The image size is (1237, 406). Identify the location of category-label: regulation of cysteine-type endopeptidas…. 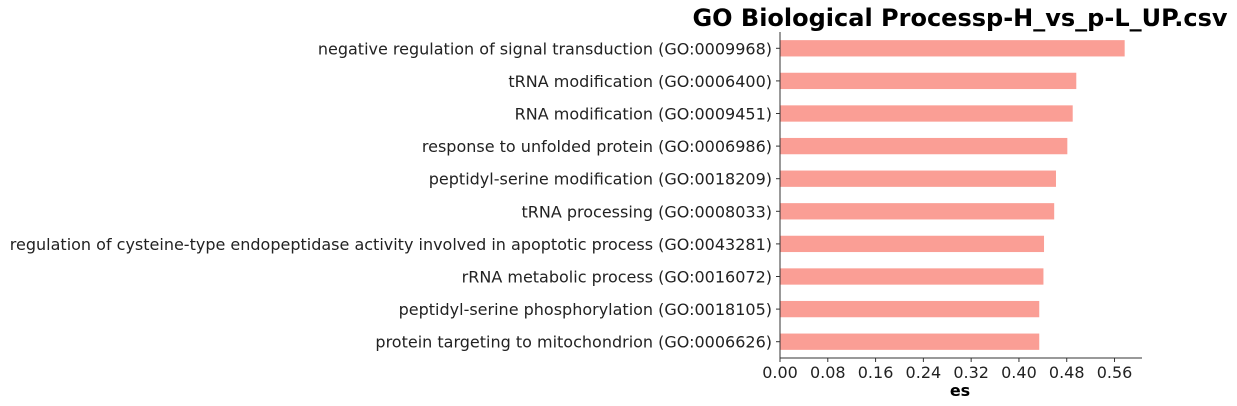
(391, 244).